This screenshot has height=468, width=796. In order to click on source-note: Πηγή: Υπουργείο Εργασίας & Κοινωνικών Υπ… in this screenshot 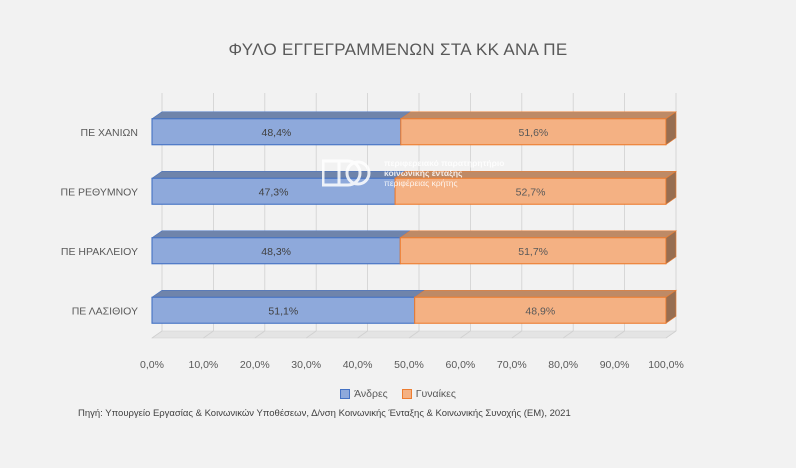, I will do `click(324, 413)`.